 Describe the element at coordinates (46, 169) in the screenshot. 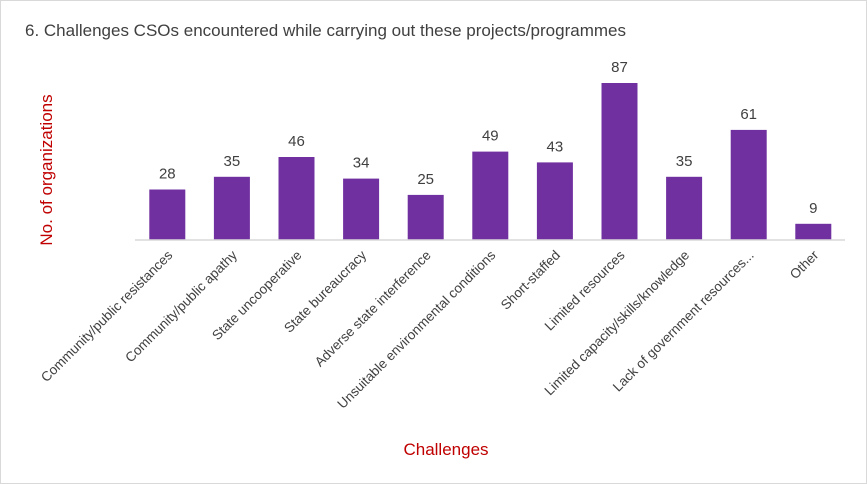

I see `y-axis-title: No. of organizations` at that location.